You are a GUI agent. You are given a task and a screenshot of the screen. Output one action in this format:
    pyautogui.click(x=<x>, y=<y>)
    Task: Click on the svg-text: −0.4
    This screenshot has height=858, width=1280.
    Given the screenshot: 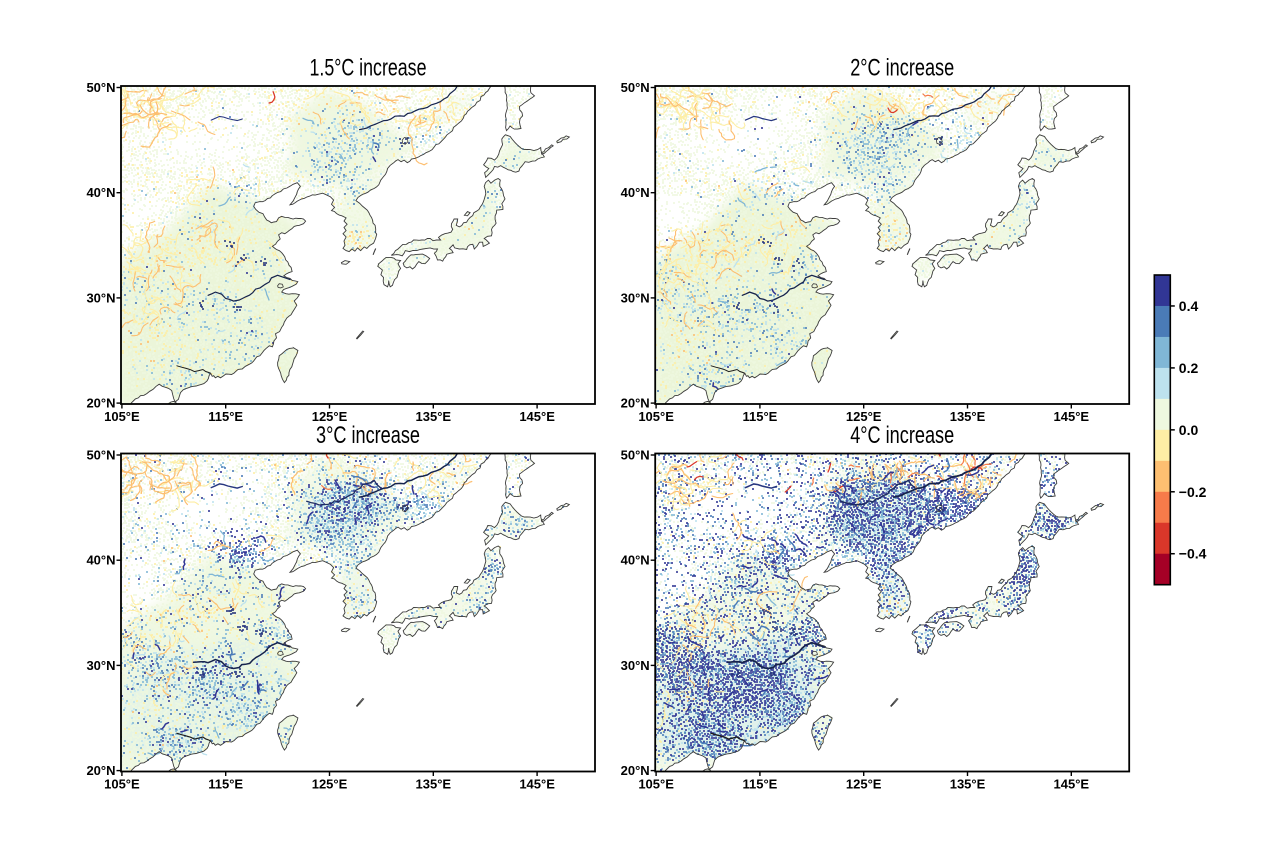 What is the action you would take?
    pyautogui.click(x=1193, y=554)
    